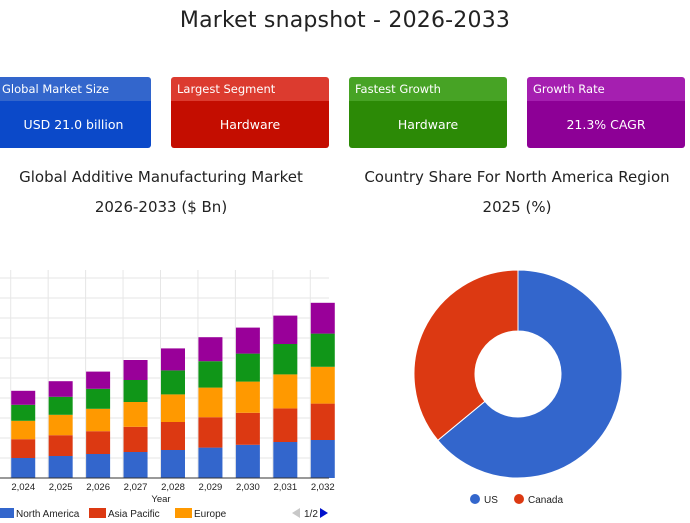  What do you see at coordinates (428, 89) in the screenshot?
I see `card-label: Fastest Growth` at bounding box center [428, 89].